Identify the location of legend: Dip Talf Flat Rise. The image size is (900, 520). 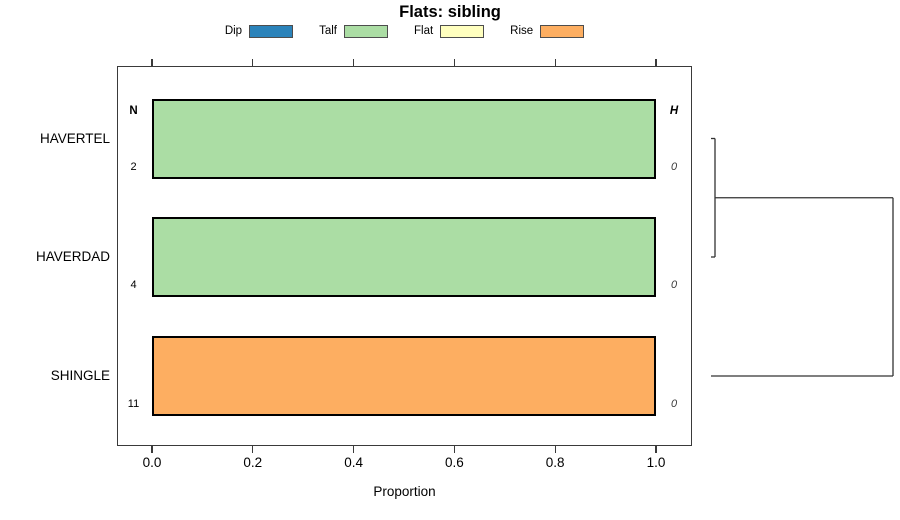
(404, 31).